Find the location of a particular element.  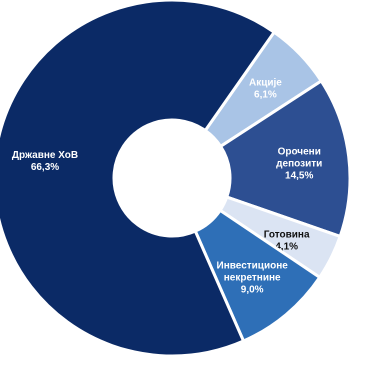

slice-label-инвестиционе-некретнине: Инвестиционе некретнине 9,0% is located at coordinates (253, 277).